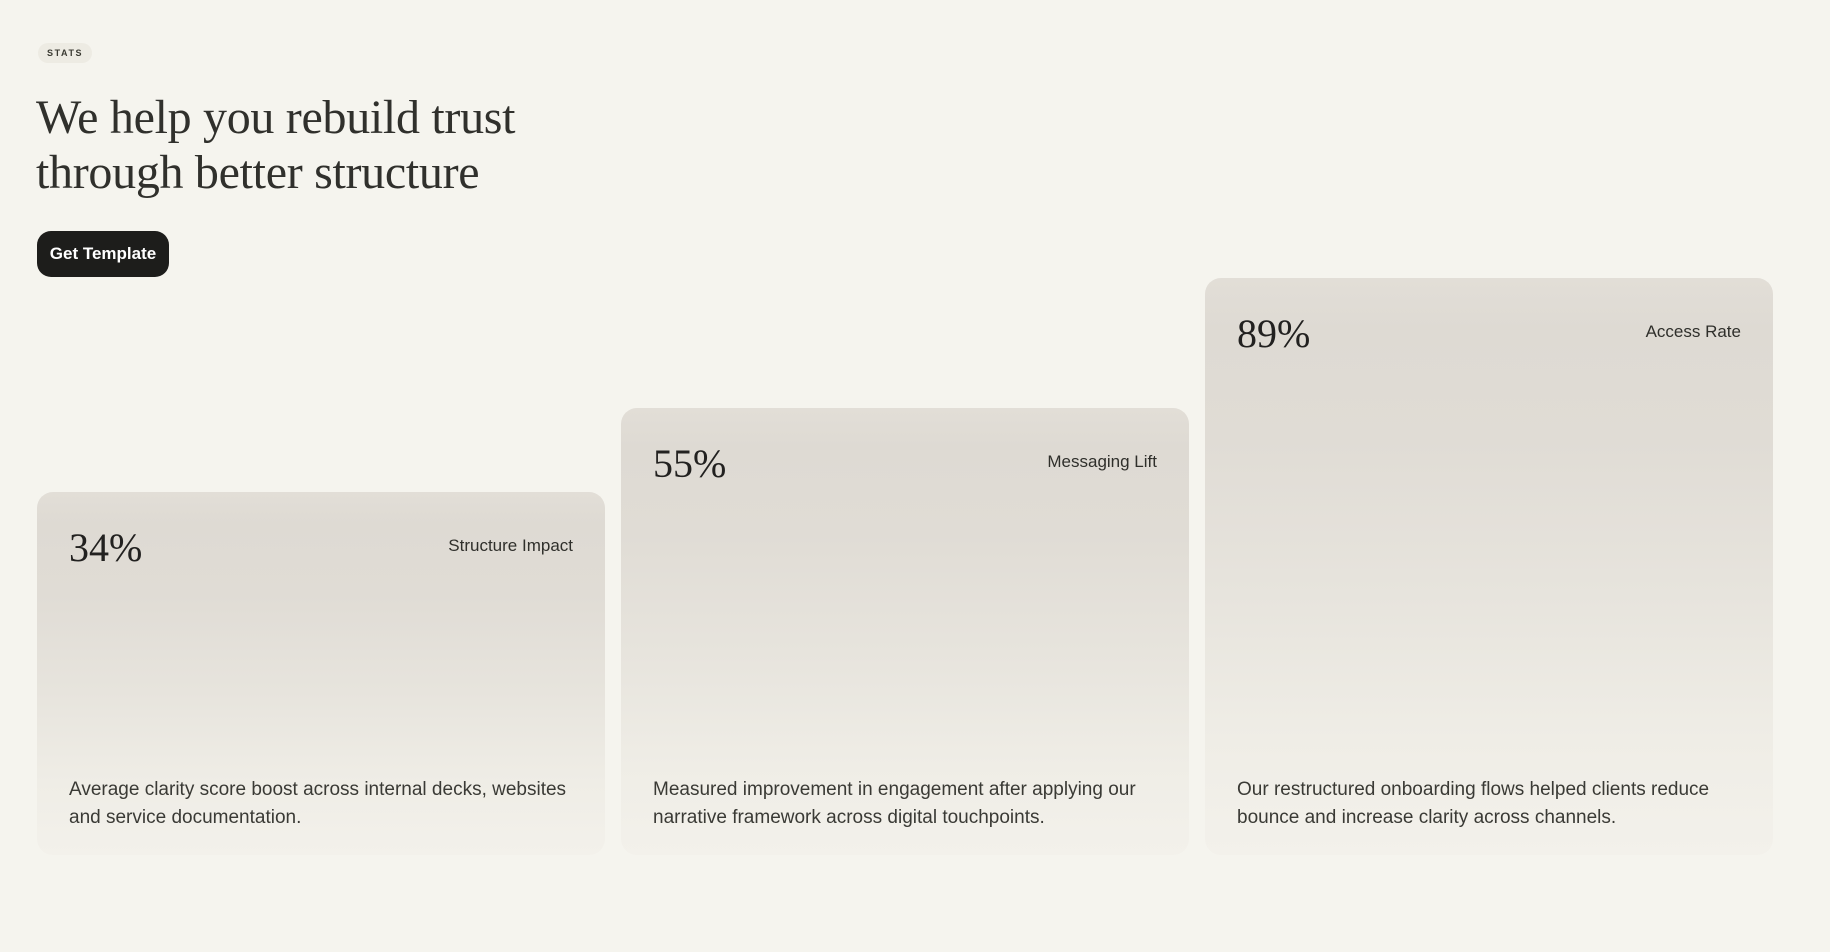 This screenshot has width=1830, height=952. Describe the element at coordinates (905, 446) in the screenshot. I see `stat-card-header: 55% Messaging Lift` at that location.